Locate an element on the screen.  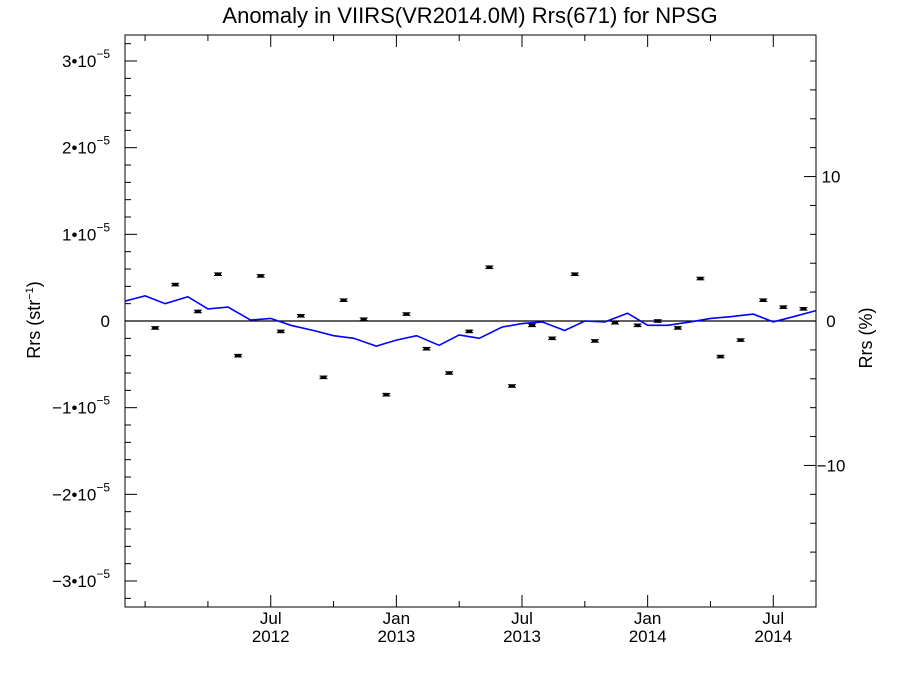
y-axis-left-title-end: ) is located at coordinates (34, 284).